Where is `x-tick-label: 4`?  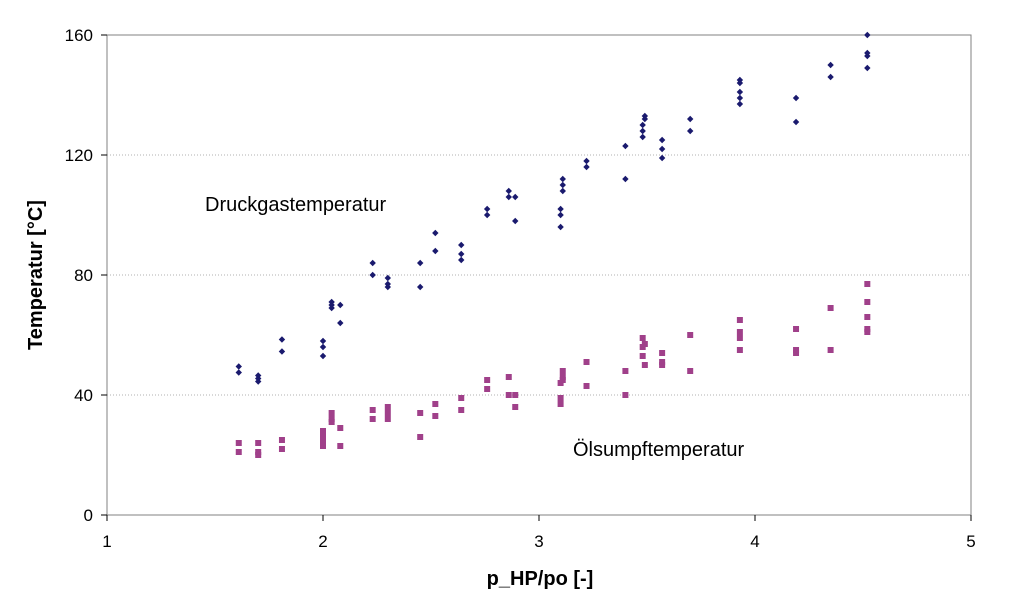 x-tick-label: 4 is located at coordinates (754, 541).